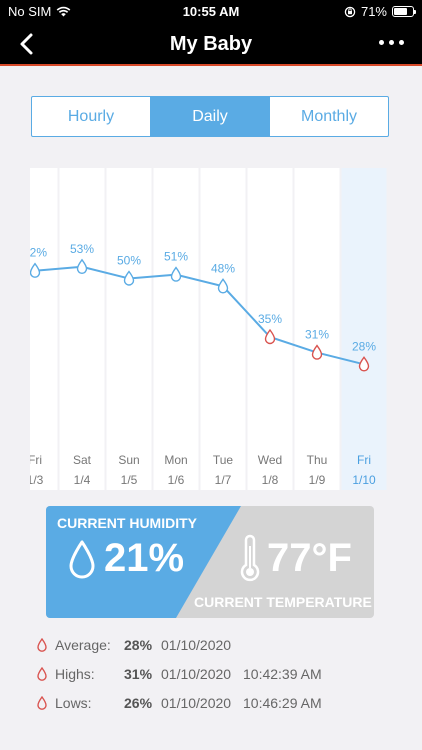 The width and height of the screenshot is (422, 750). What do you see at coordinates (270, 460) in the screenshot?
I see `x-tick-day: Wed` at bounding box center [270, 460].